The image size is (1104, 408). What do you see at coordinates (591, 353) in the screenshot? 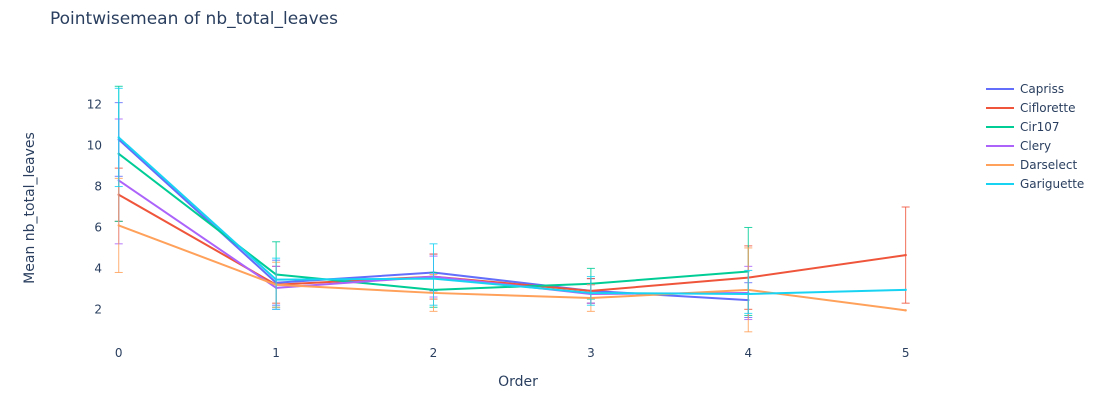
I see `x-tick-label: 3` at bounding box center [591, 353].